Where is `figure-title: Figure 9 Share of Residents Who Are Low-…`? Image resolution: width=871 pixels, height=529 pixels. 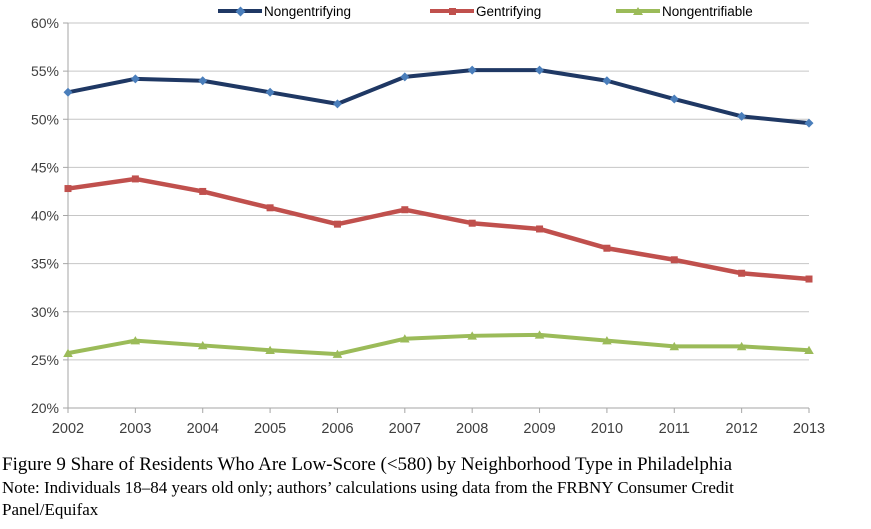
figure-title: Figure 9 Share of Residents Who Are Low-… is located at coordinates (367, 464).